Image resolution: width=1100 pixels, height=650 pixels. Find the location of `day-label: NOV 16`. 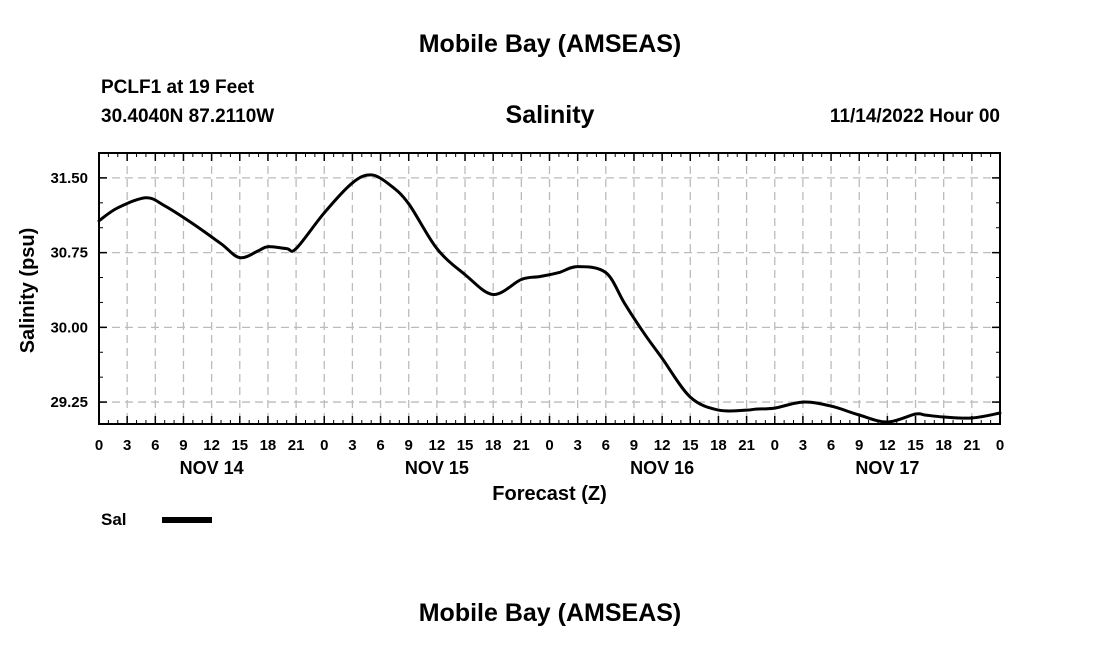

day-label: NOV 16 is located at coordinates (662, 468).